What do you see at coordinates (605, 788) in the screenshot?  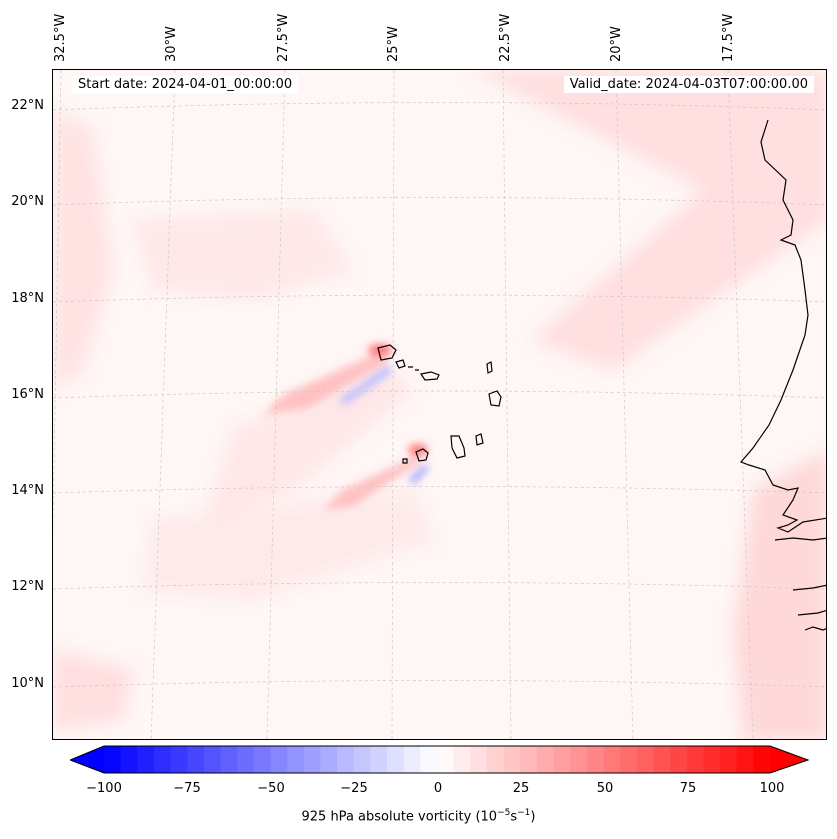 I see `colorbar-tick-50: 50` at bounding box center [605, 788].